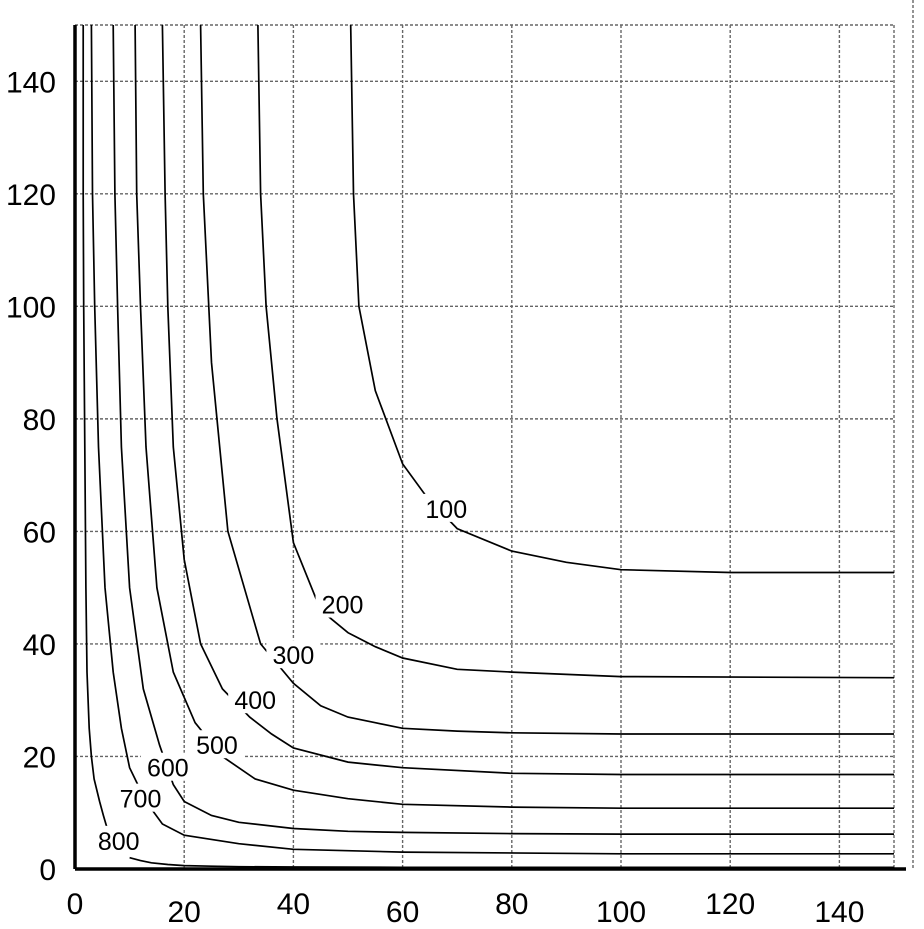 The height and width of the screenshot is (929, 924). I want to click on contour-label-700: 700, so click(141, 800).